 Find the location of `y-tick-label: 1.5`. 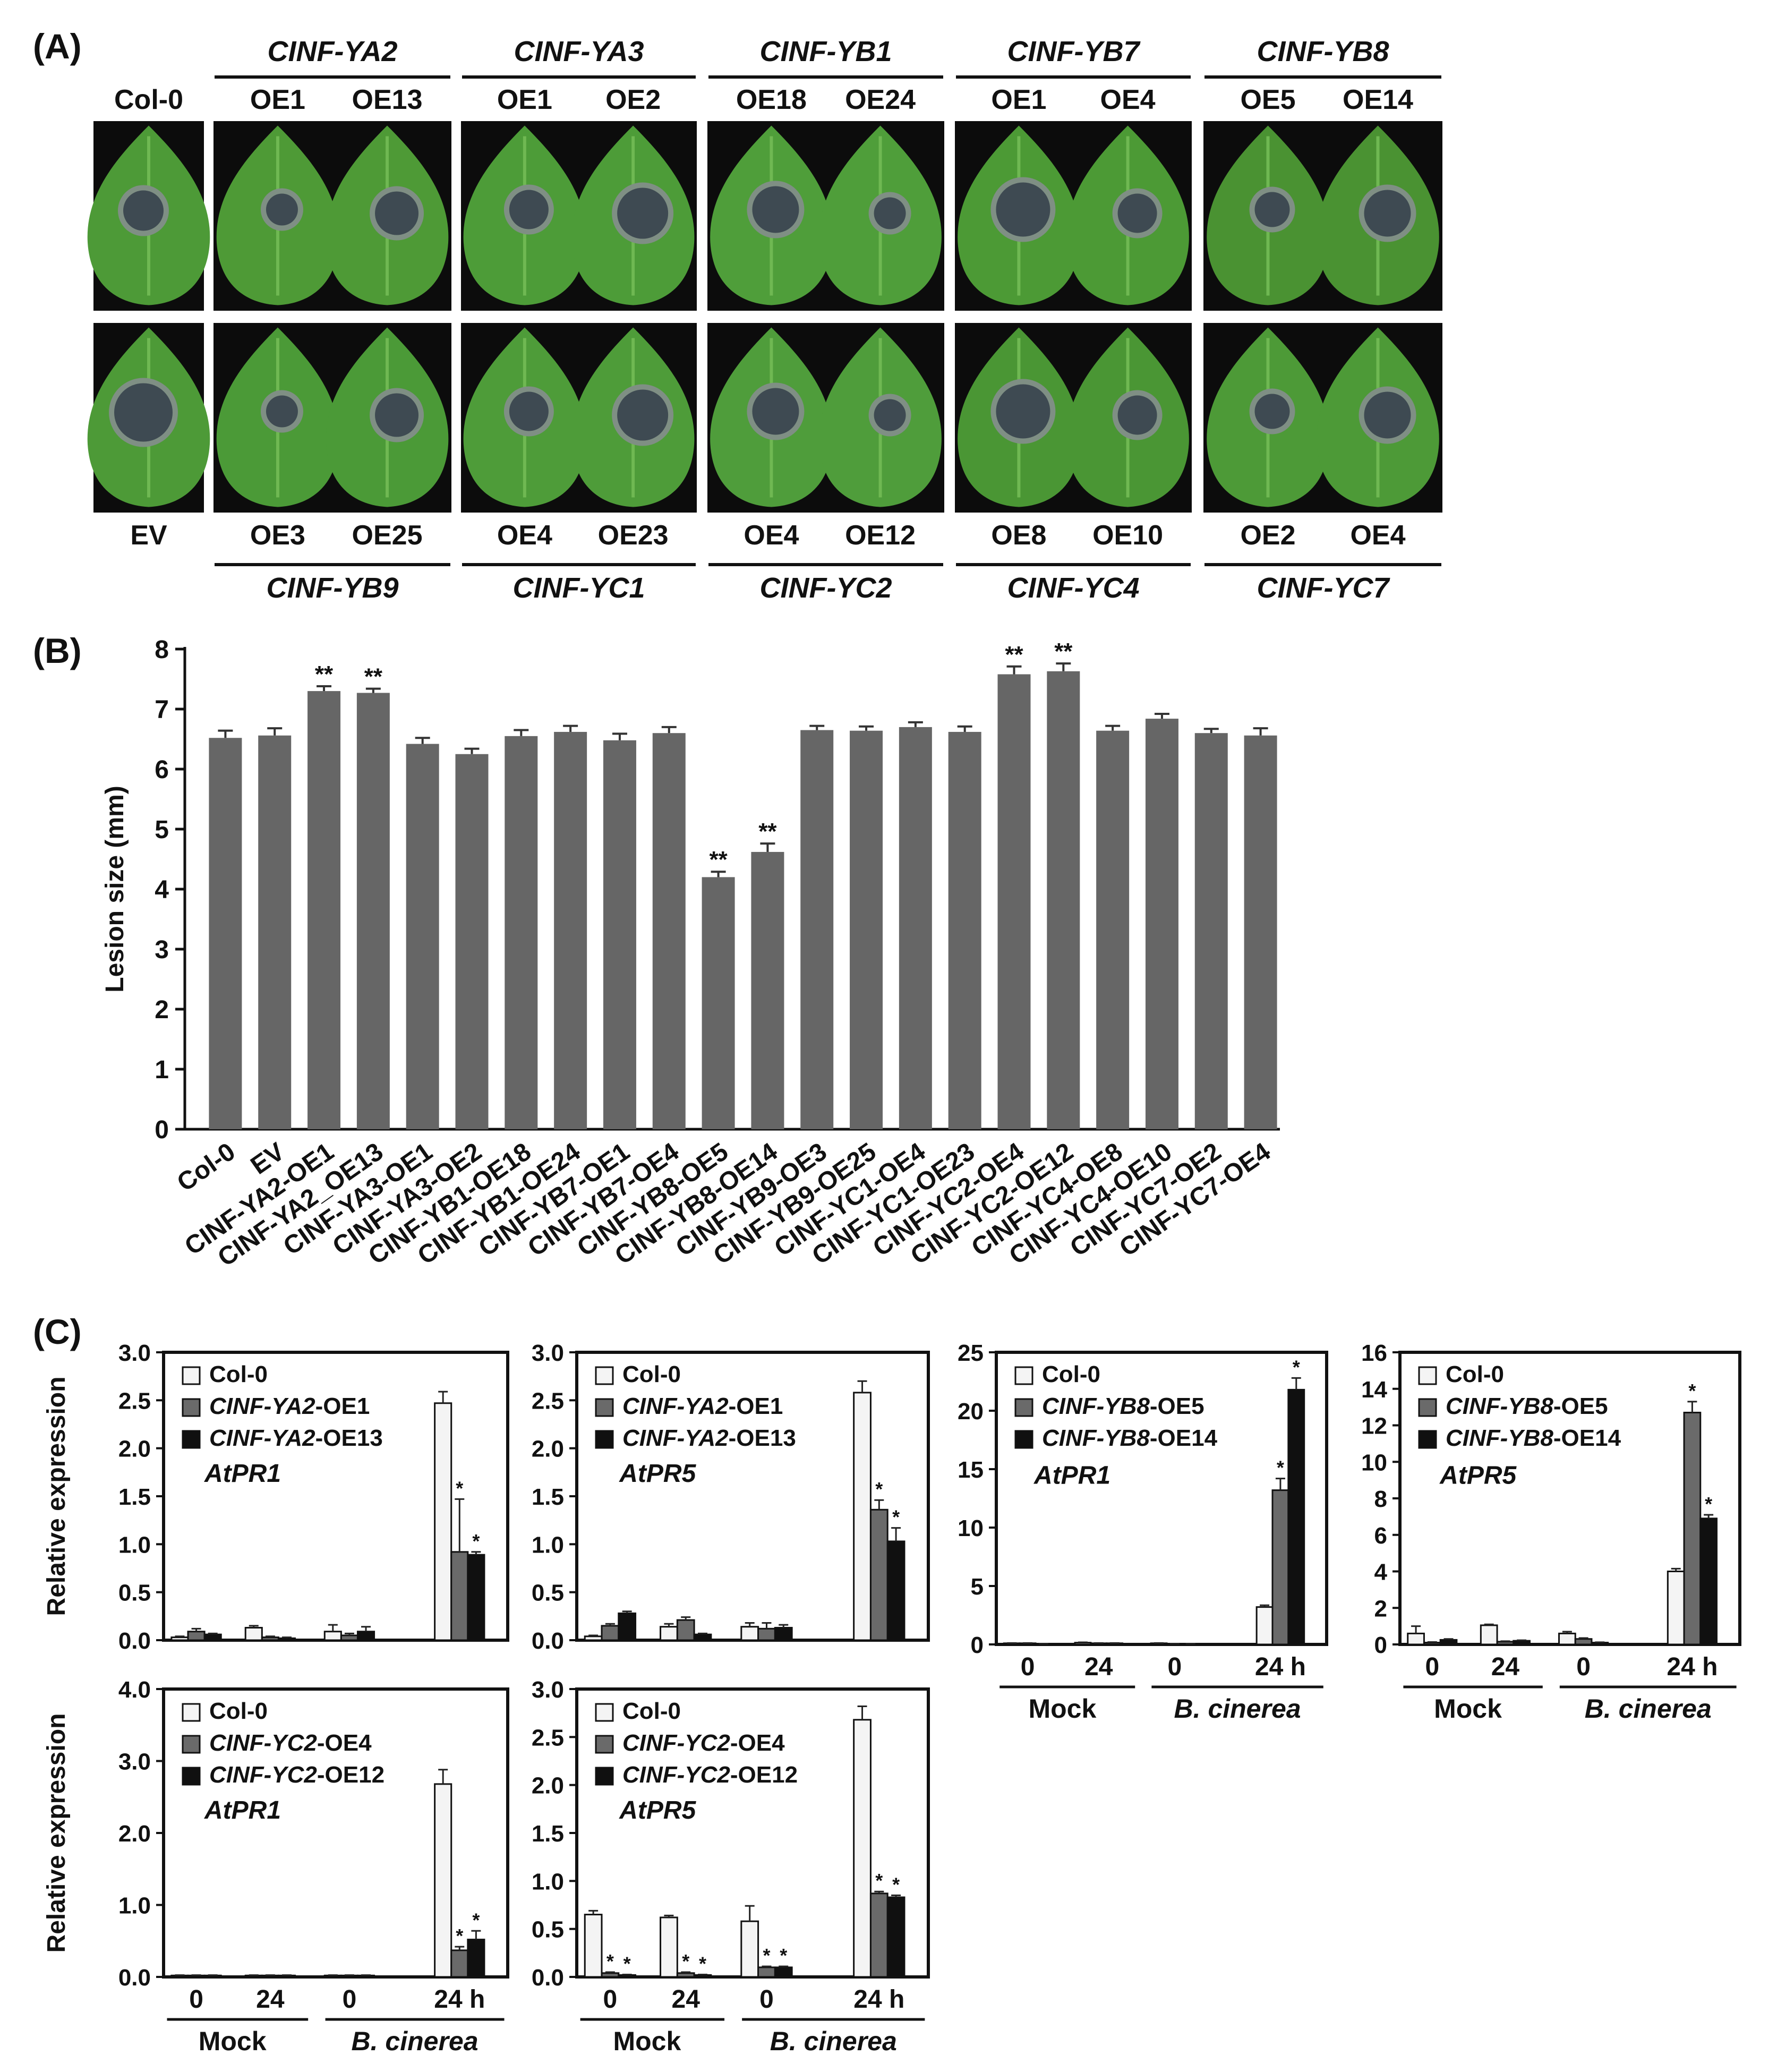

y-tick-label: 1.5 is located at coordinates (548, 1497).